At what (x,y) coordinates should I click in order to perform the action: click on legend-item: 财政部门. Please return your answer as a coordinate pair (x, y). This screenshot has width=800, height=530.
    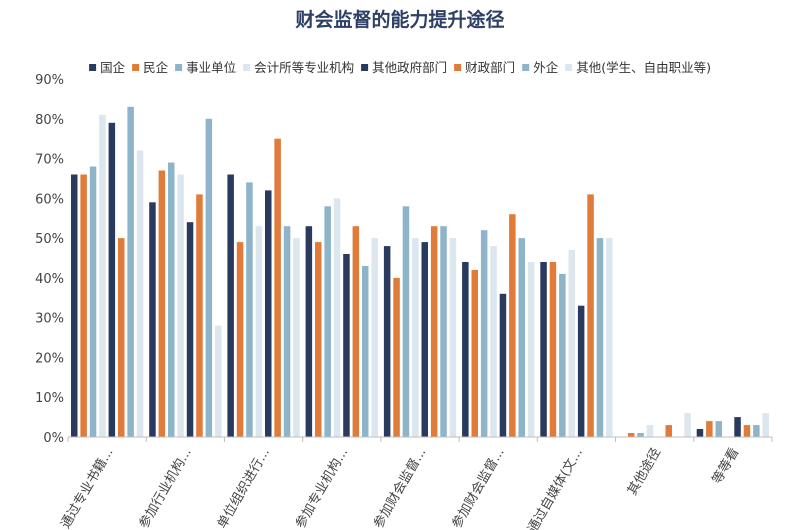
    Looking at the image, I should click on (484, 67).